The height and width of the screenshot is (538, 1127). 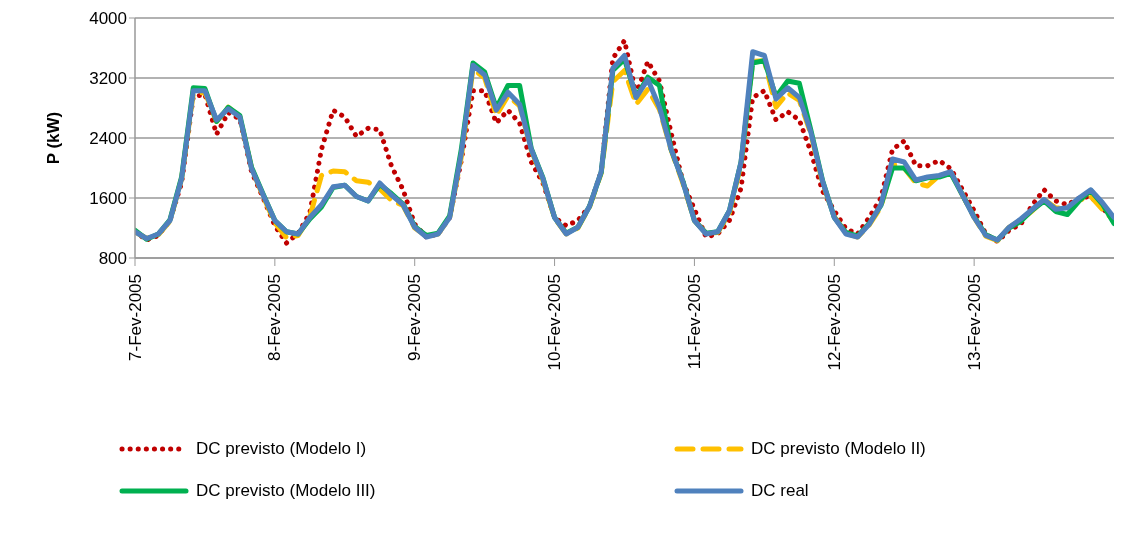 I want to click on legend-label: DC real, so click(x=780, y=491).